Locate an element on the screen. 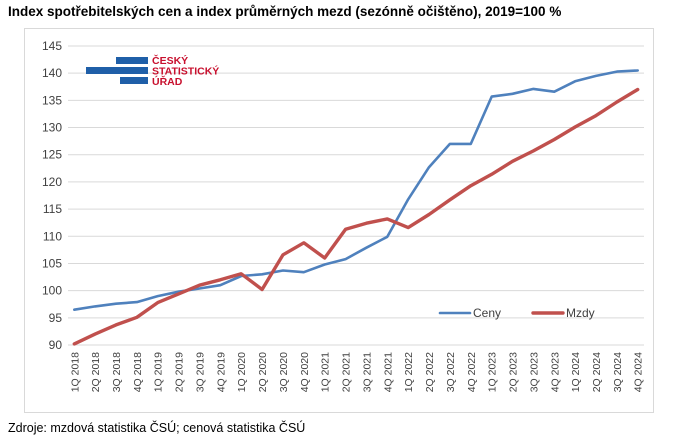  x-tick-label: 3Q 2020 is located at coordinates (284, 372).